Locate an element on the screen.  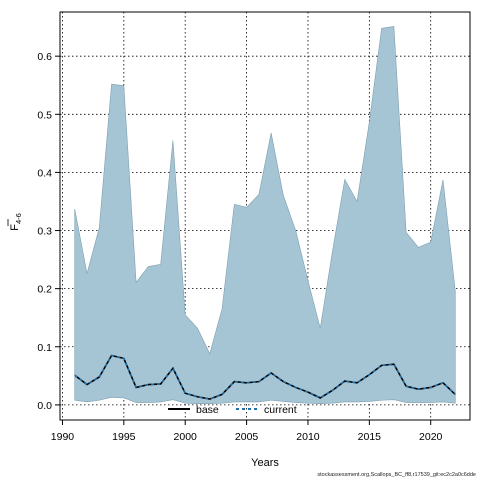
y-tick-label: 0.4 is located at coordinates (44, 173).